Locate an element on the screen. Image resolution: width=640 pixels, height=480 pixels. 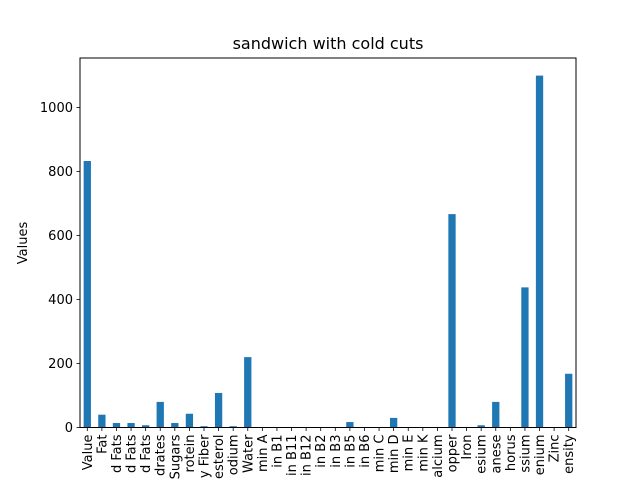
x-tick-label: min A is located at coordinates (263, 453).